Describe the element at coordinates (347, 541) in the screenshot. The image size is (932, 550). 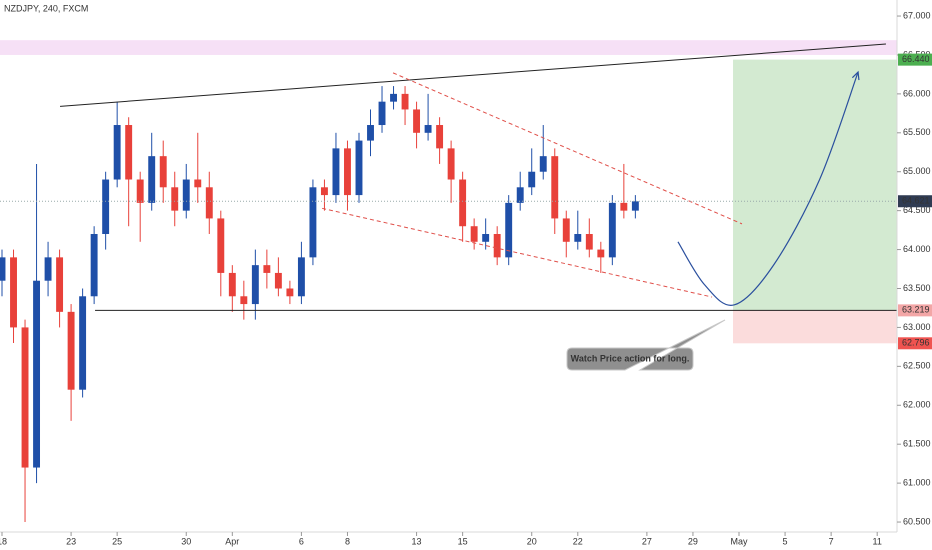
I see `x-tick-label: 8` at that location.